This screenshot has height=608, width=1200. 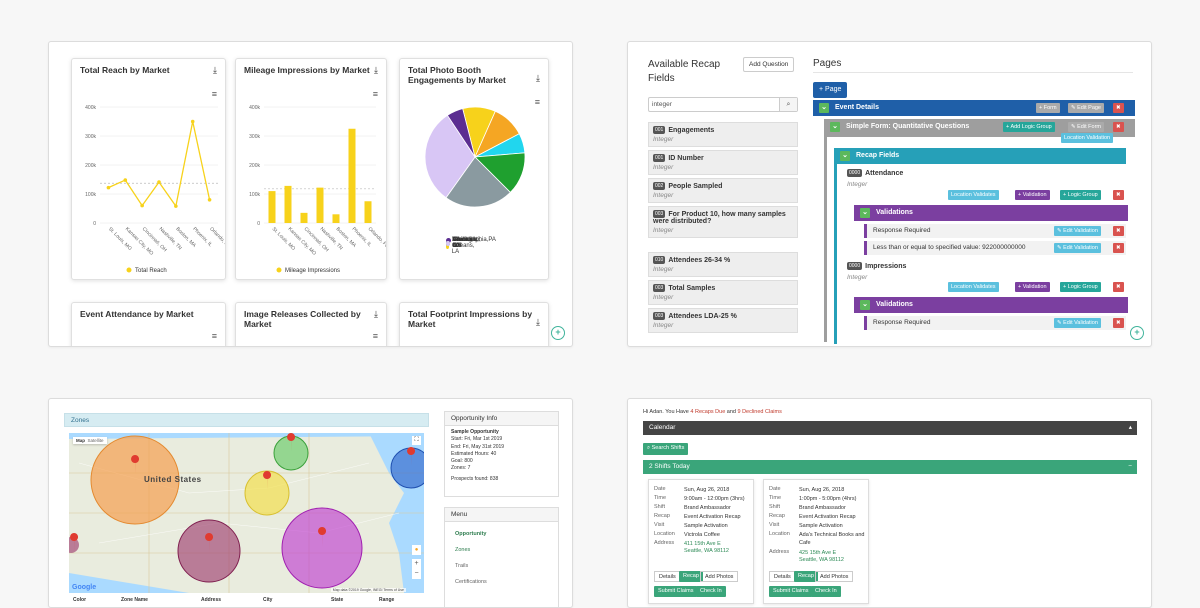 What do you see at coordinates (759, 412) in the screenshot?
I see `declined-claims-link: 9 Declined Claims` at bounding box center [759, 412].